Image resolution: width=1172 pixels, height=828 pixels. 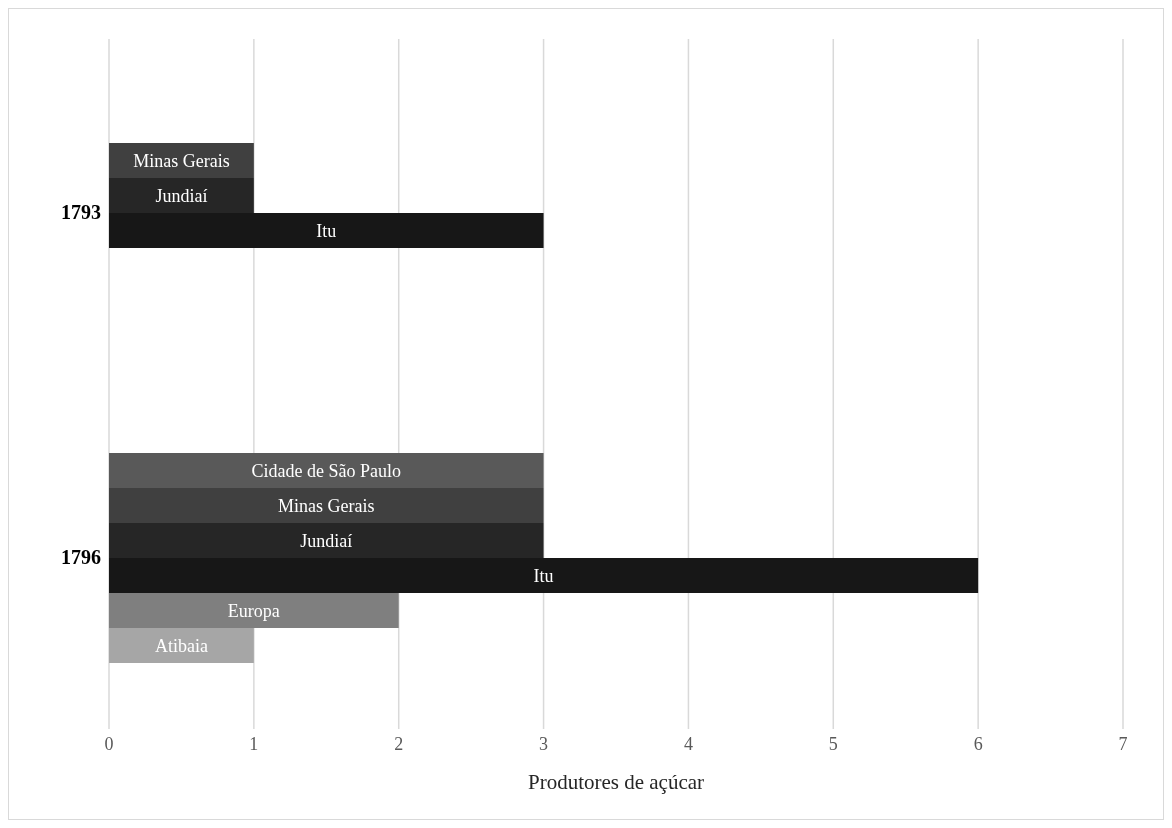 What do you see at coordinates (181, 160) in the screenshot?
I see `series-label: Minas Gerais` at bounding box center [181, 160].